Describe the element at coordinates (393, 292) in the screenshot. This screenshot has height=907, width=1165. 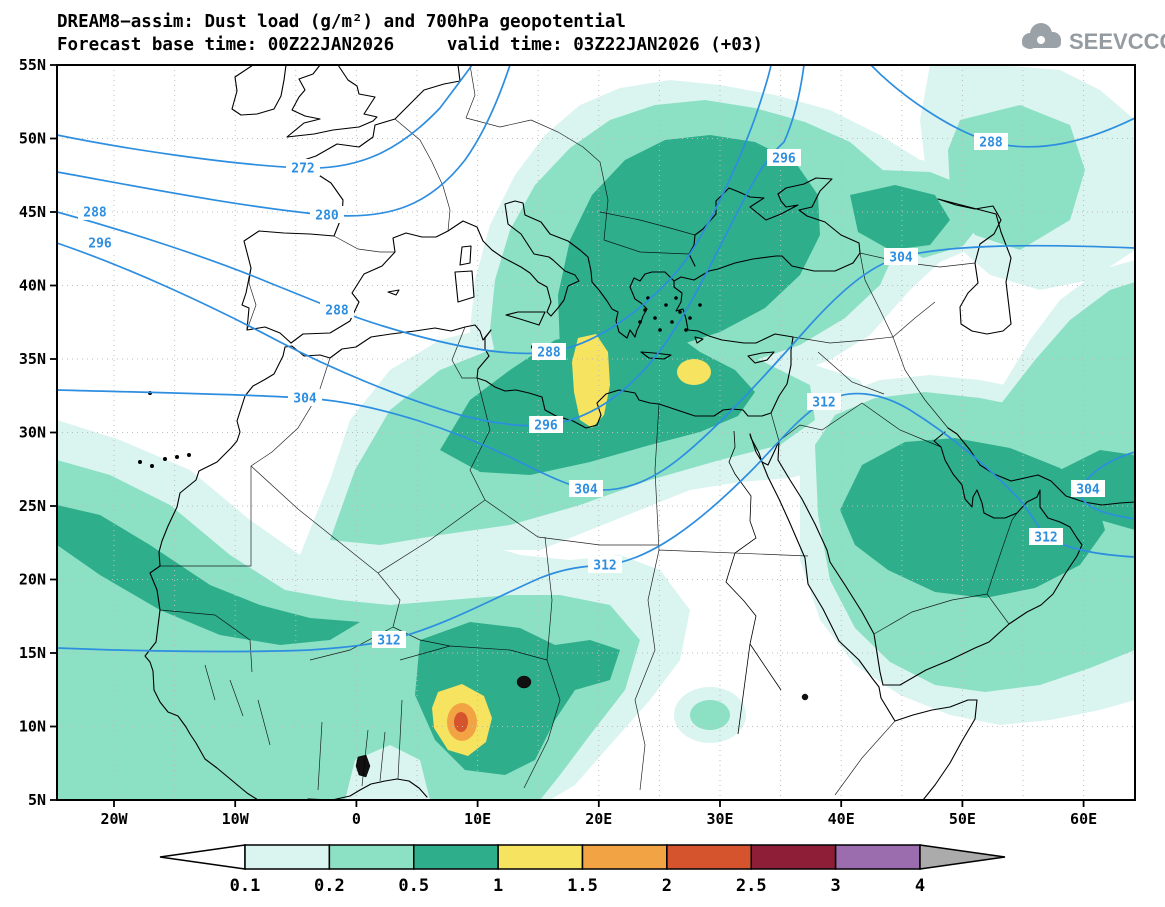
I see `island-mallorca` at that location.